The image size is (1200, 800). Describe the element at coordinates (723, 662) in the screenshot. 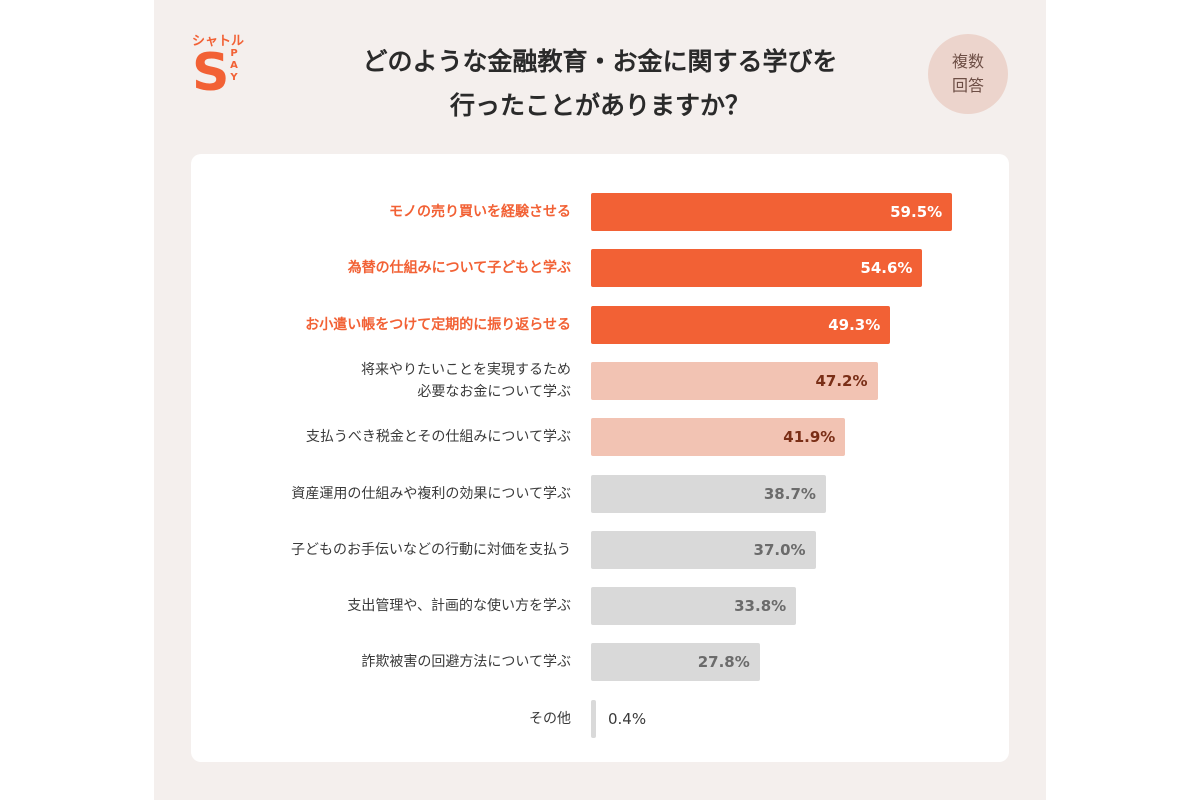

I see `value-label: 27.8%` at that location.